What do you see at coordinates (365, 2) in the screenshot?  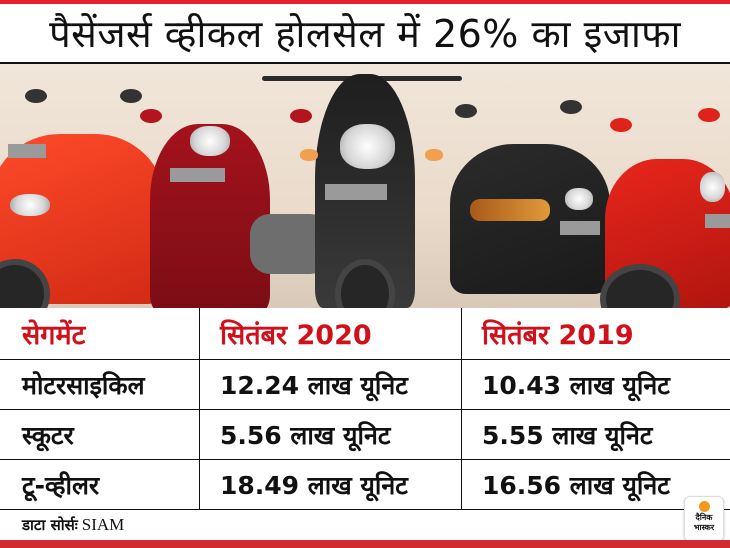 I see `top-accent-bar` at bounding box center [365, 2].